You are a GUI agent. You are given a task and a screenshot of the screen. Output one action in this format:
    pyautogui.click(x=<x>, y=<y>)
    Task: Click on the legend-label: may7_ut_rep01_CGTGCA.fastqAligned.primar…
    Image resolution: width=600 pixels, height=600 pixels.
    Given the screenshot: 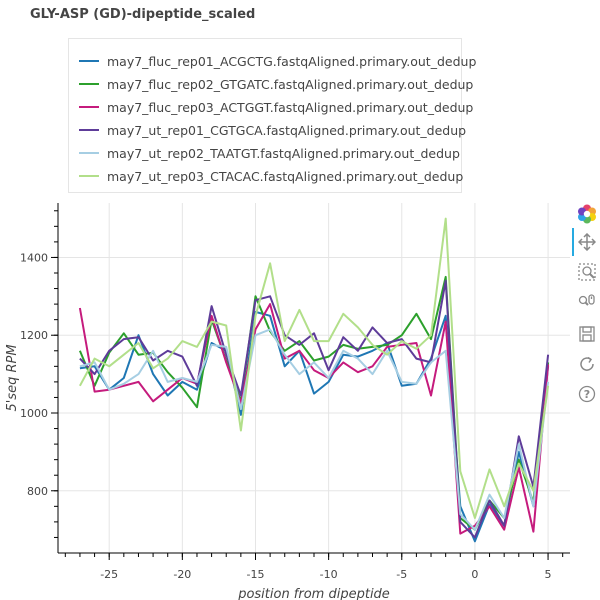 What is the action you would take?
    pyautogui.click(x=287, y=130)
    